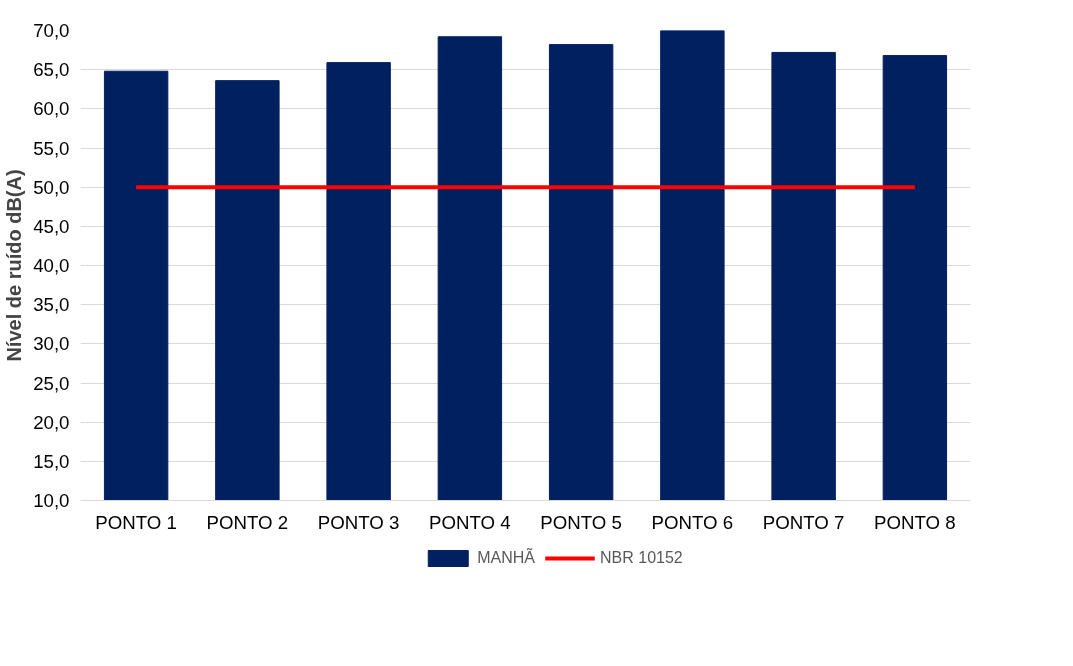 The height and width of the screenshot is (666, 1073). I want to click on y-tick-label: 30,0, so click(51, 344).